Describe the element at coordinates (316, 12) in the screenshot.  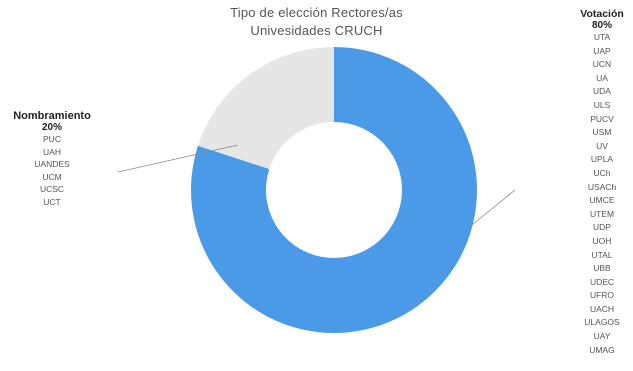
I see `chart-title-line-1: Tipo de elección Rectores/as` at that location.